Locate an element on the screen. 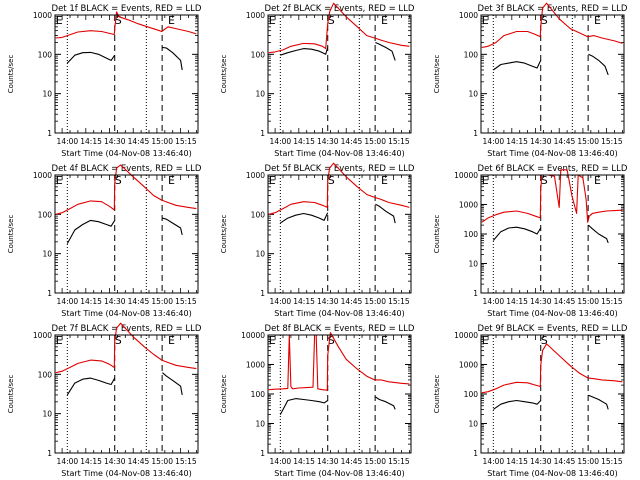 The height and width of the screenshot is (480, 640). panel-title: Det 4f BLACK = Events, RED = LLD is located at coordinates (127, 169).